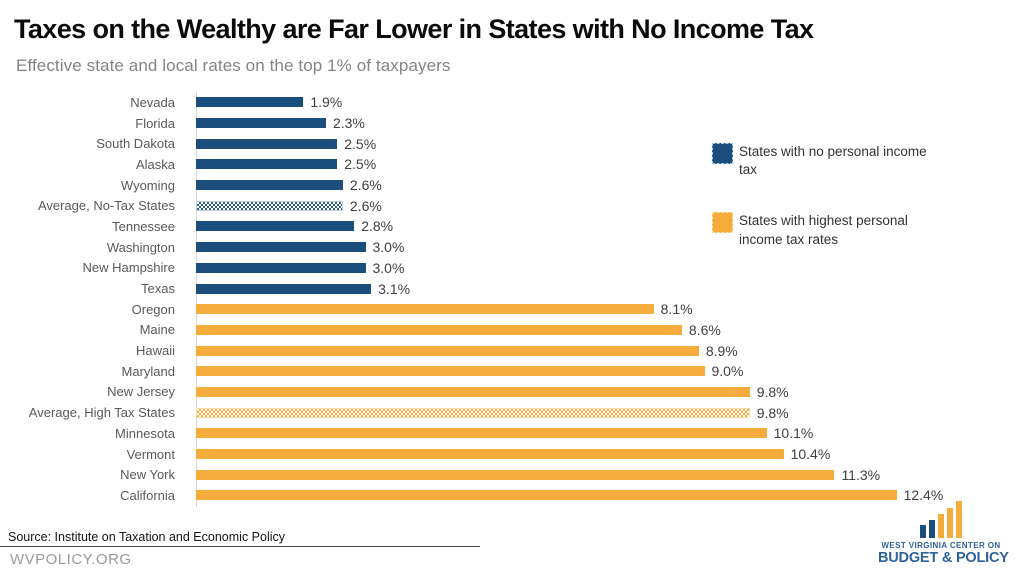  I want to click on chart-row: New York 11.3%, so click(512, 474).